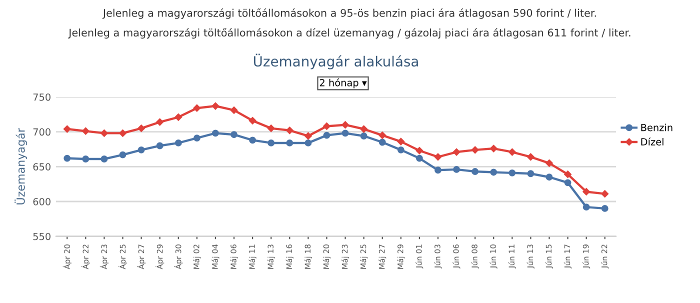  What do you see at coordinates (41, 166) in the screenshot?
I see `y-tick-label: 650` at bounding box center [41, 166].